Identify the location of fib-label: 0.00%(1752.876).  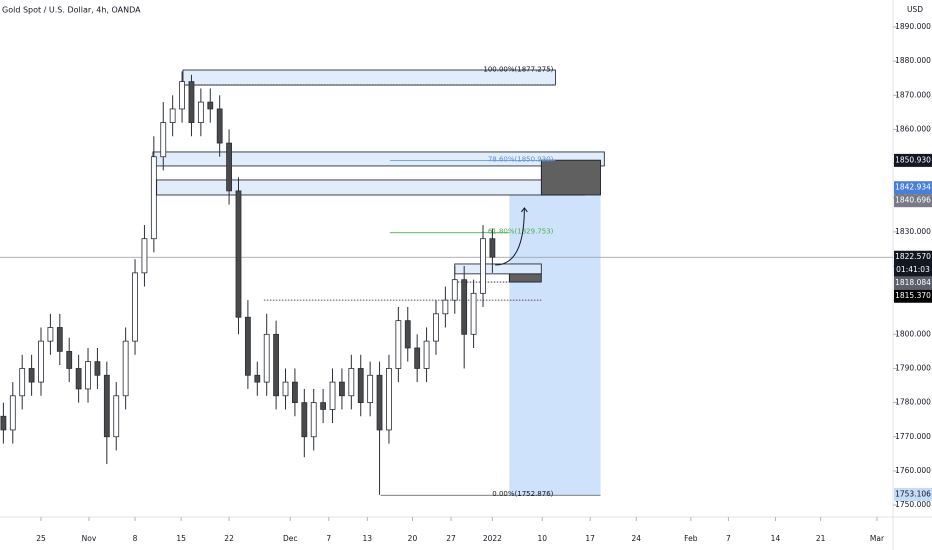
(522, 494).